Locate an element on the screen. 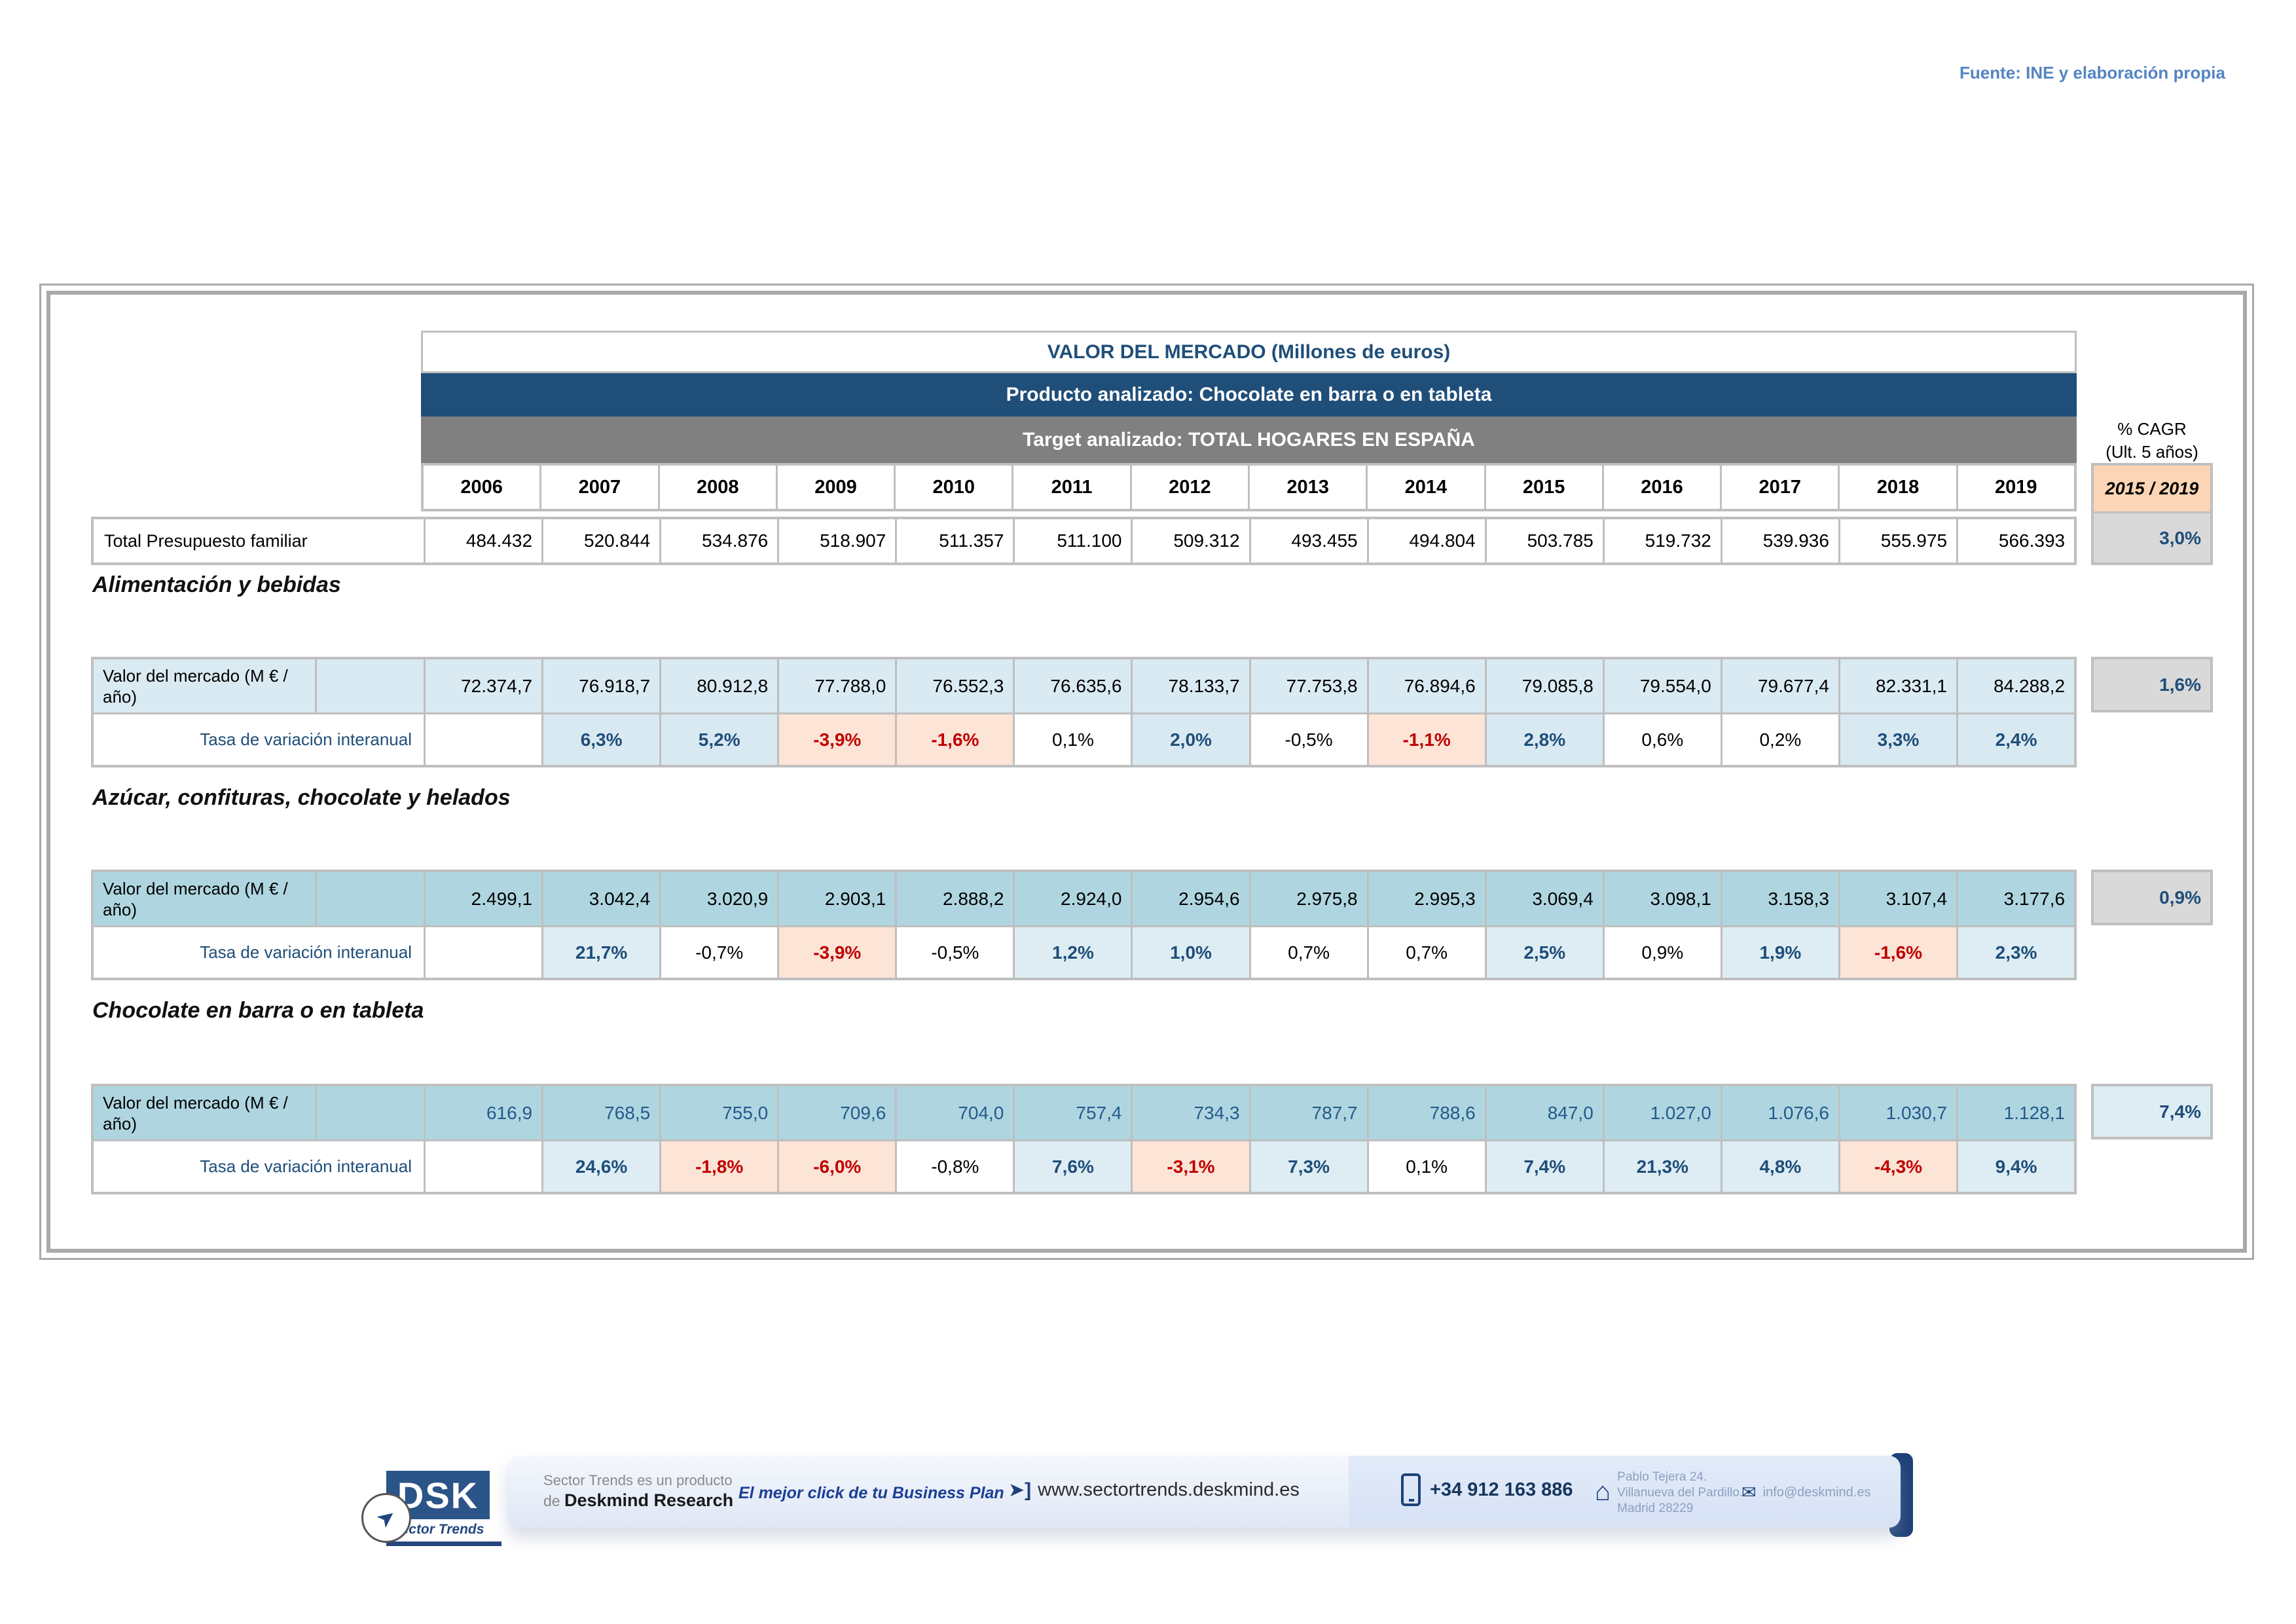 This screenshot has width=2296, height=1624. rate-cell: 2,0% is located at coordinates (1190, 739).